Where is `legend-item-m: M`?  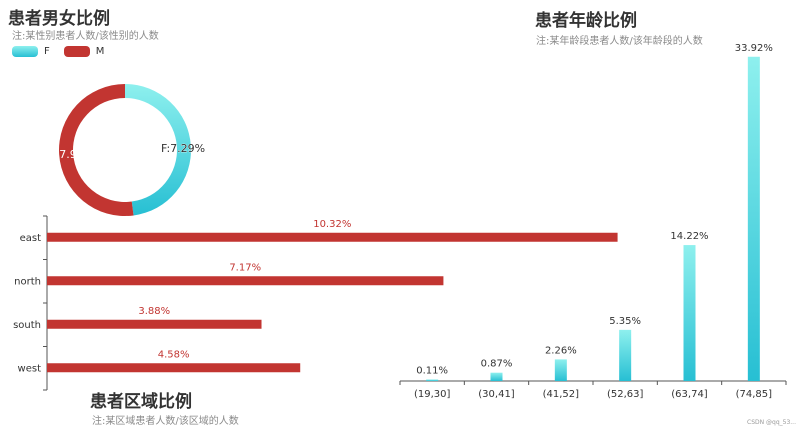 legend-item-m: M is located at coordinates (84, 51).